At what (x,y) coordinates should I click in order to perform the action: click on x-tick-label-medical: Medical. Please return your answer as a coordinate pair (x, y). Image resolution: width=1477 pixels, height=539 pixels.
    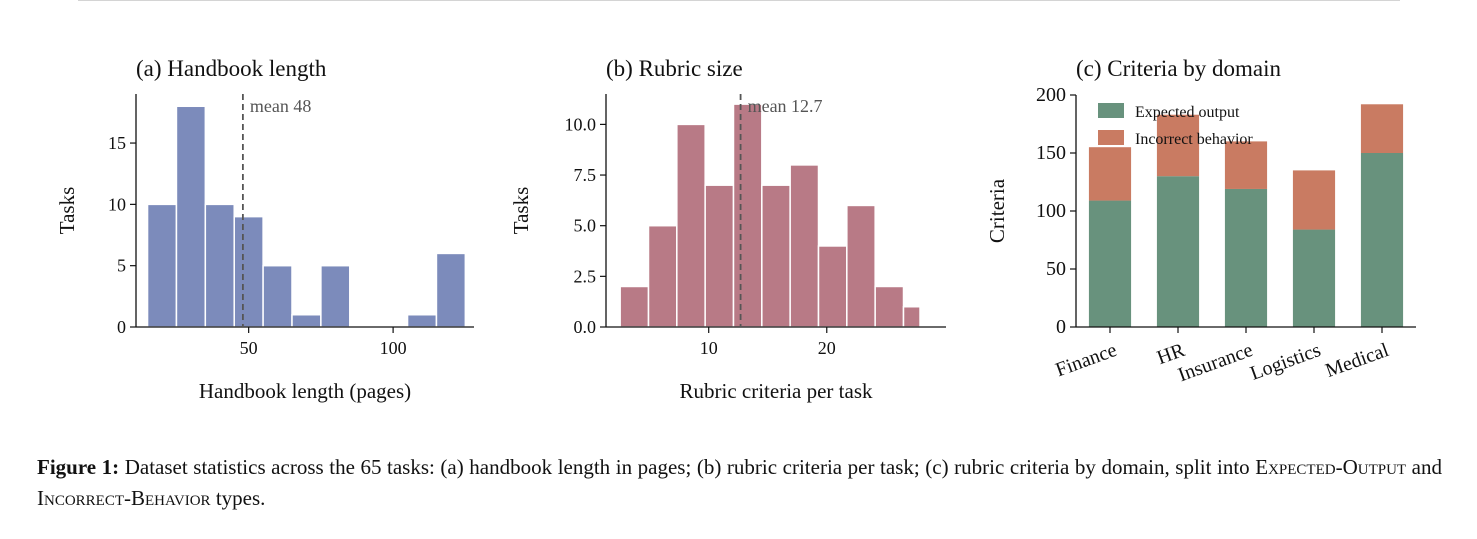
    Looking at the image, I should click on (1358, 360).